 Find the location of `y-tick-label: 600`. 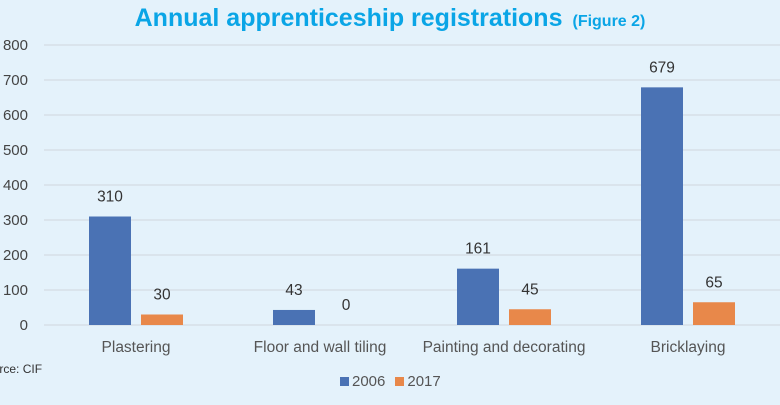

y-tick-label: 600 is located at coordinates (15, 115).